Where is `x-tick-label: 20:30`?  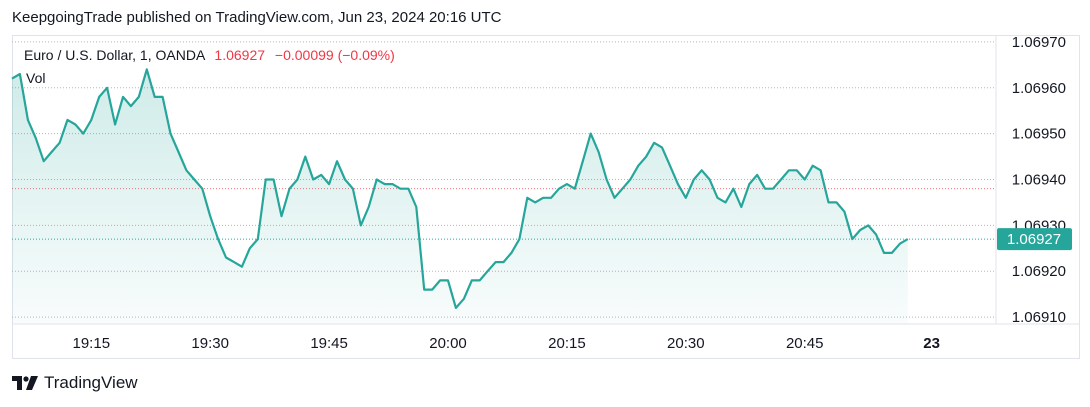 x-tick-label: 20:30 is located at coordinates (686, 343).